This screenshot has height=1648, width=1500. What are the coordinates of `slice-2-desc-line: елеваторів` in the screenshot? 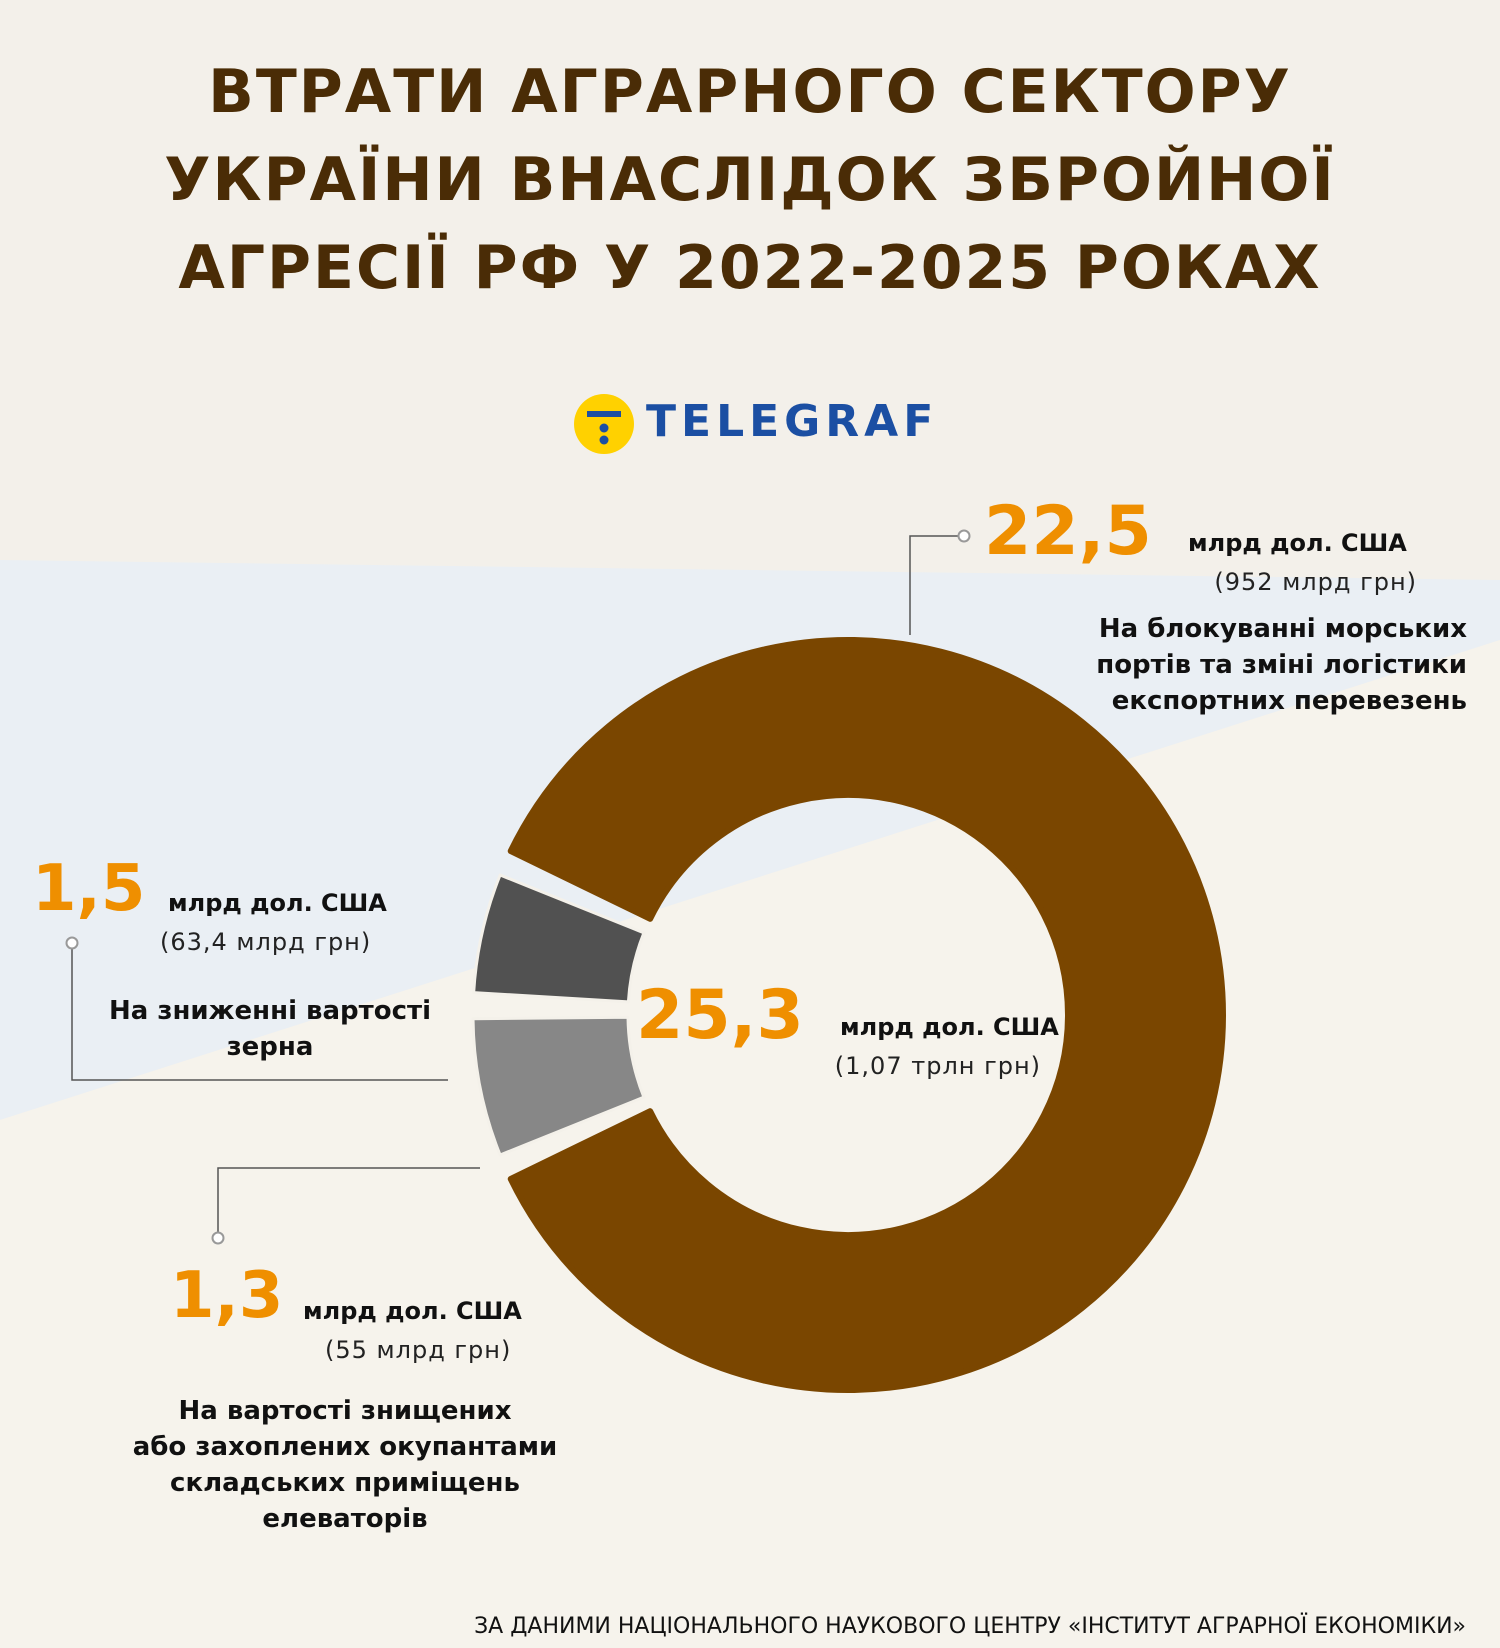 It's located at (345, 1519).